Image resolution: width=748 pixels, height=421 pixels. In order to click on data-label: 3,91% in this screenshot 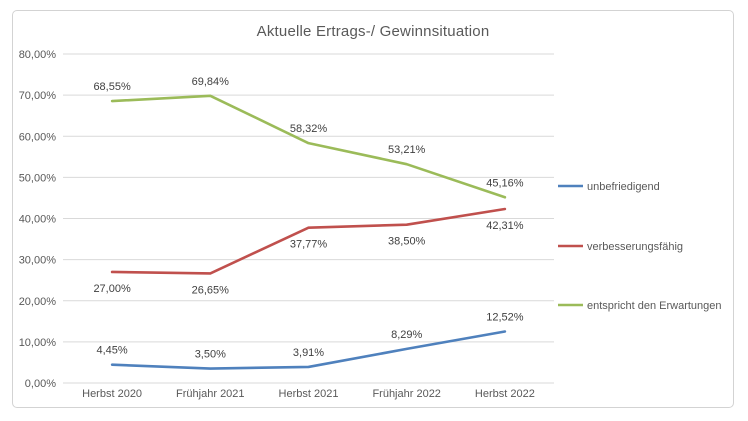, I will do `click(308, 353)`.